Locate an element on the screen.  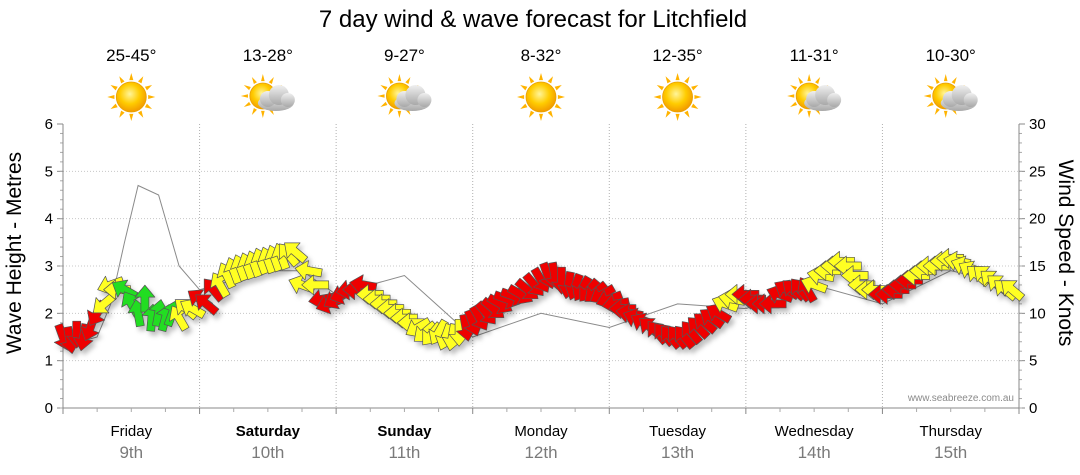
date-label: 11th is located at coordinates (405, 452).